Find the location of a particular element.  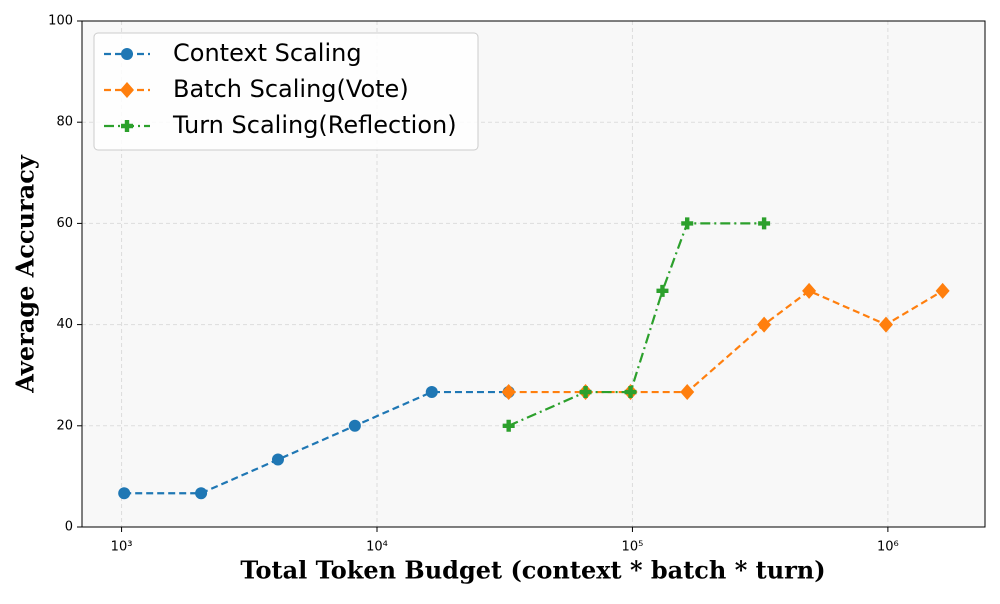

y-tick-label: 0 is located at coordinates (69, 527).